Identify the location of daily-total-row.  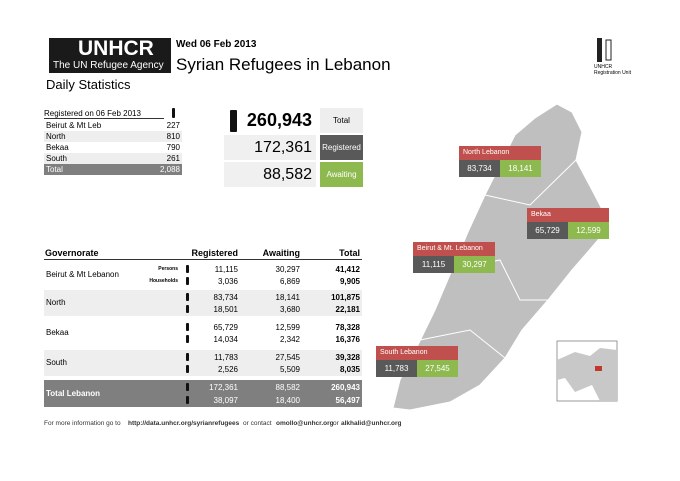
(113, 169).